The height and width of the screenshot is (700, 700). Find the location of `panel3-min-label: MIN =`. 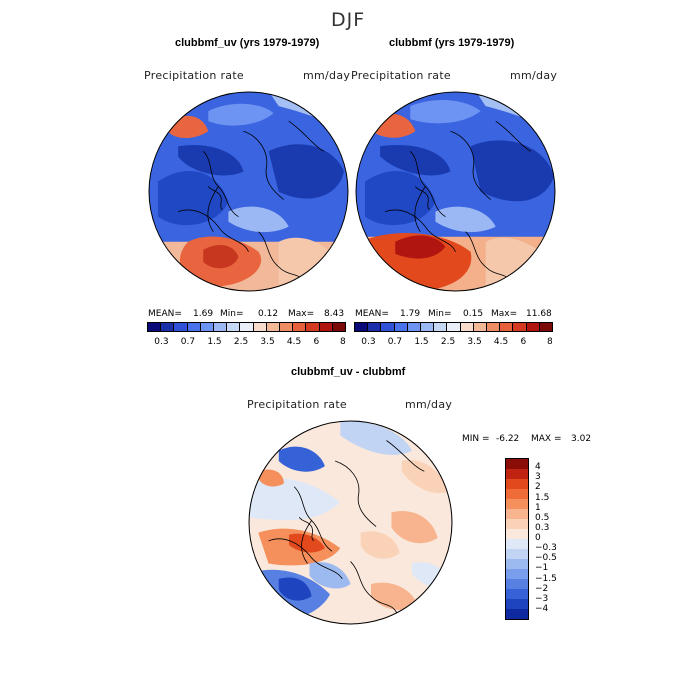

panel3-min-label: MIN = is located at coordinates (476, 439).